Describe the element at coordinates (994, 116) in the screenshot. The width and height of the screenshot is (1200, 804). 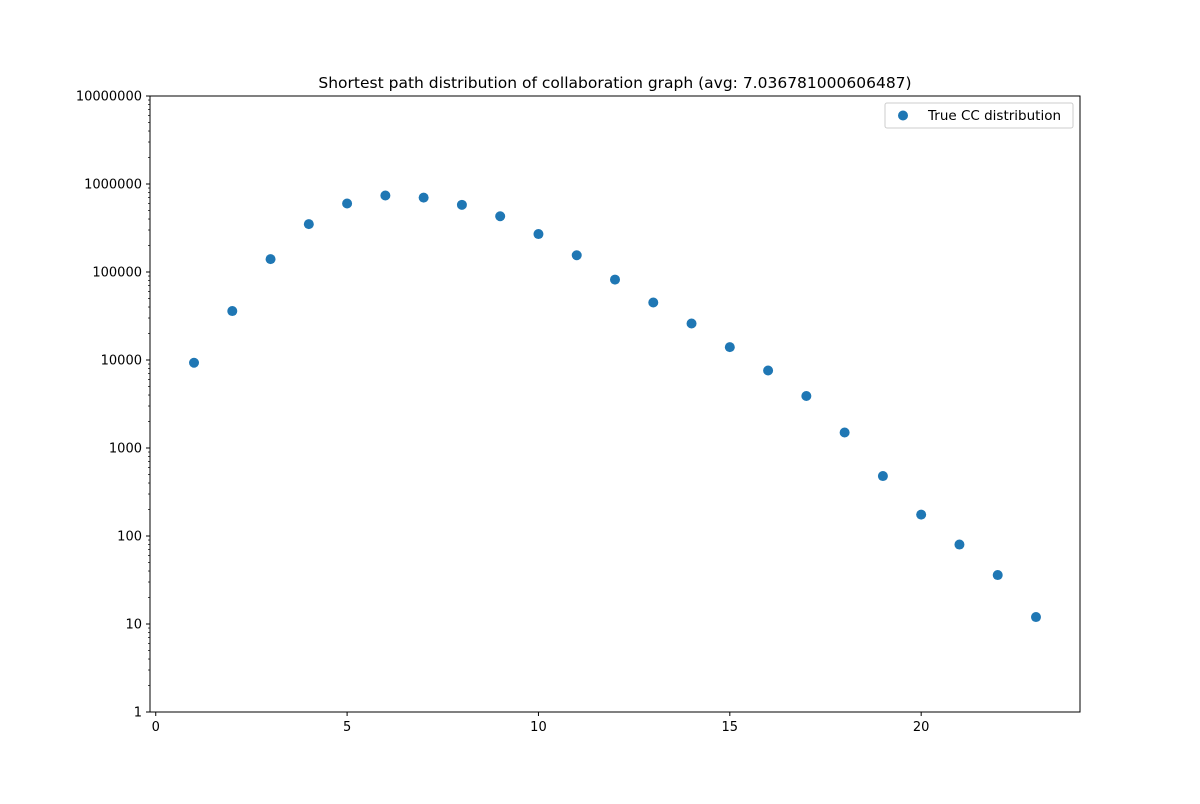
I see `legend-label: True CC distribution` at that location.